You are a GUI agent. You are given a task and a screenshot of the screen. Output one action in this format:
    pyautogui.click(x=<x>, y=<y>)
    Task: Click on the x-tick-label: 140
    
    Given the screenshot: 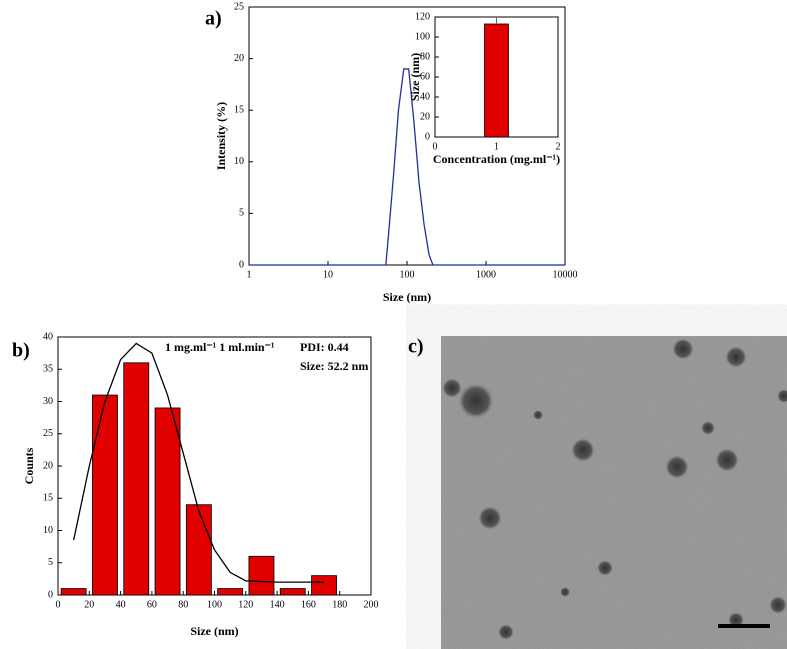 What is the action you would take?
    pyautogui.click(x=277, y=604)
    